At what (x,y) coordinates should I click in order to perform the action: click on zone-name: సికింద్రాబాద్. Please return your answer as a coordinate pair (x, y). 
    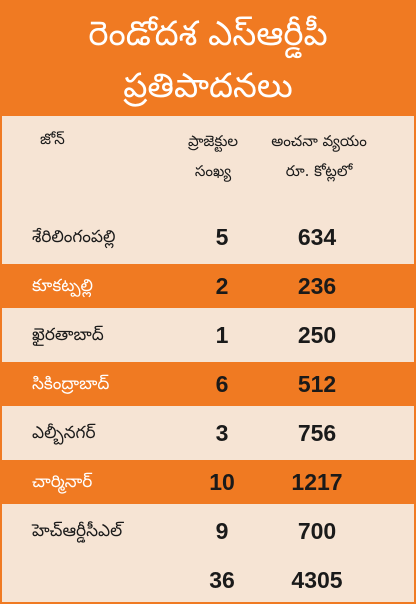
    Looking at the image, I should click on (71, 384).